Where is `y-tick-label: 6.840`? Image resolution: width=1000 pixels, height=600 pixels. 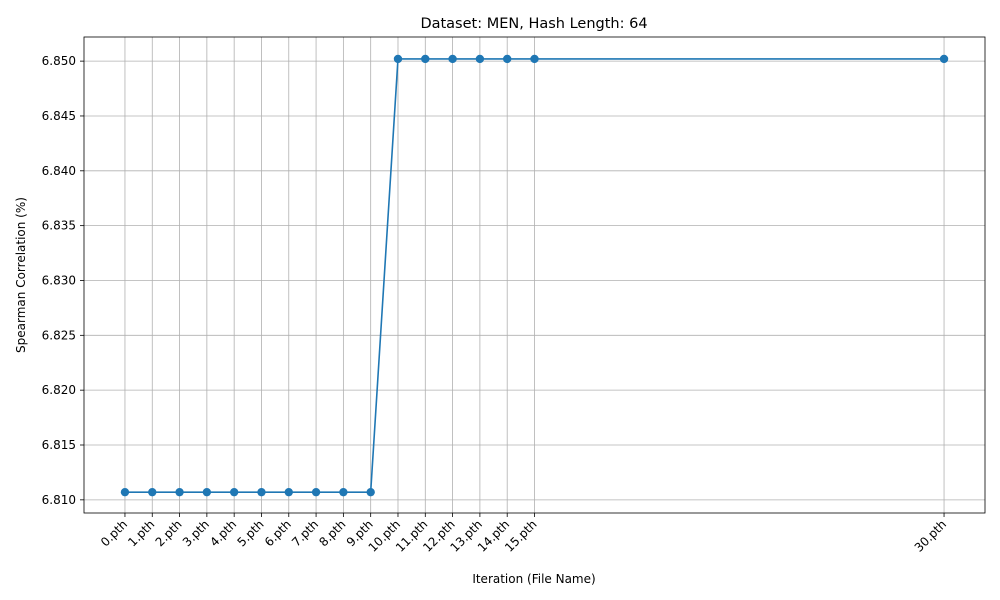 y-tick-label: 6.840 is located at coordinates (59, 171).